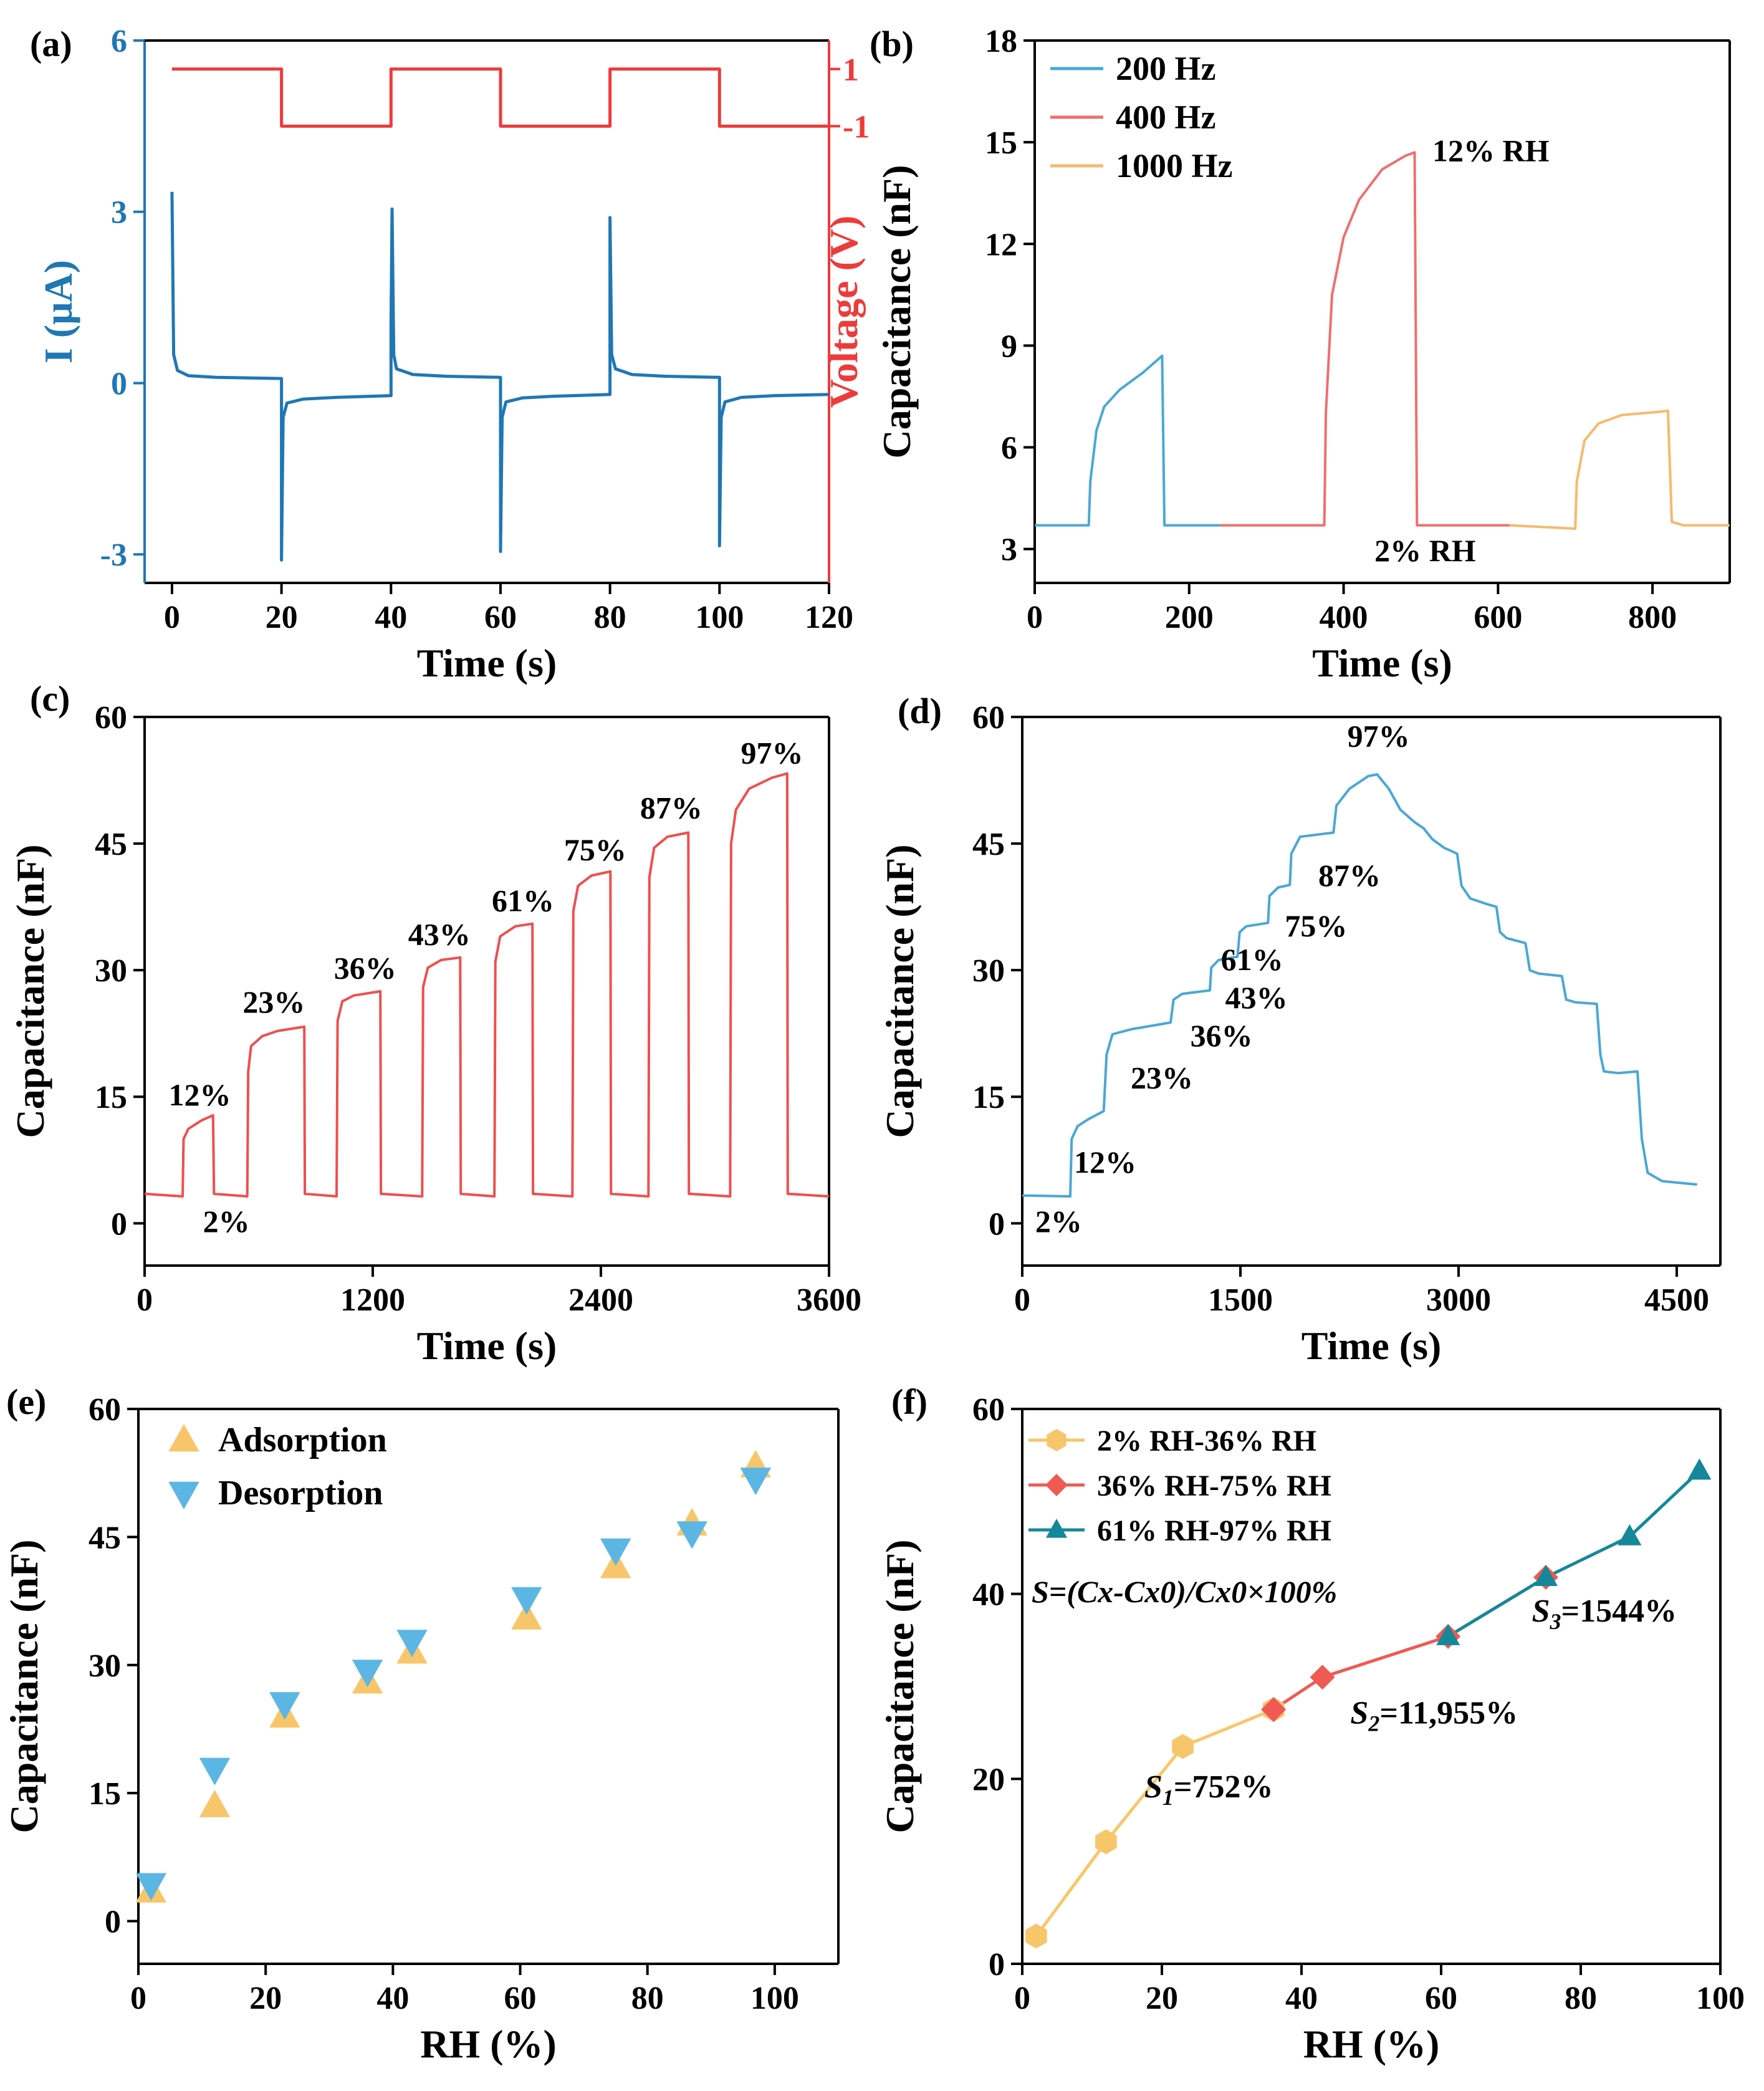 The image size is (1764, 2091). I want to click on panel-f-y-tick-label: 40, so click(988, 1595).